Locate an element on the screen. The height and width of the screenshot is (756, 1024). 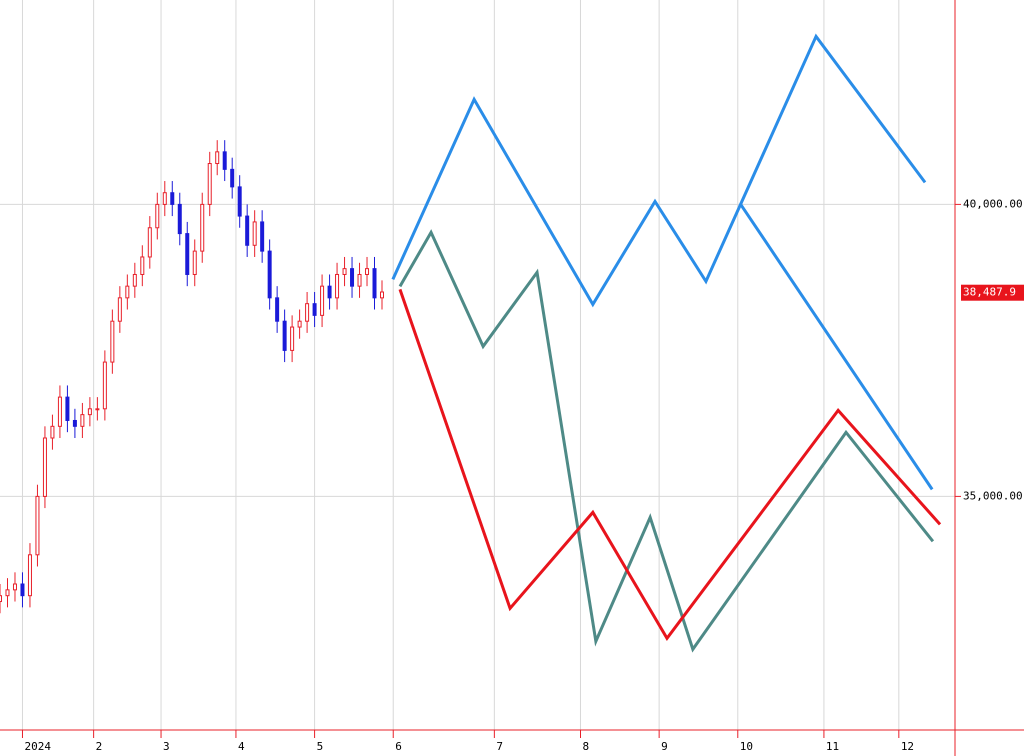
x-tick-label: 9 is located at coordinates (664, 746).